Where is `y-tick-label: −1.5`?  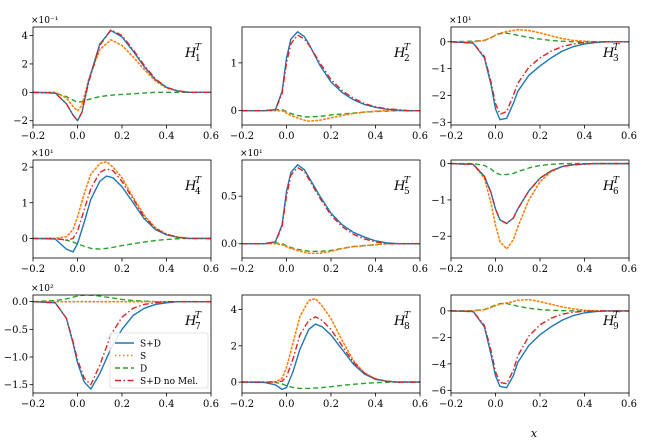 y-tick-label: −1.5 is located at coordinates (16, 385).